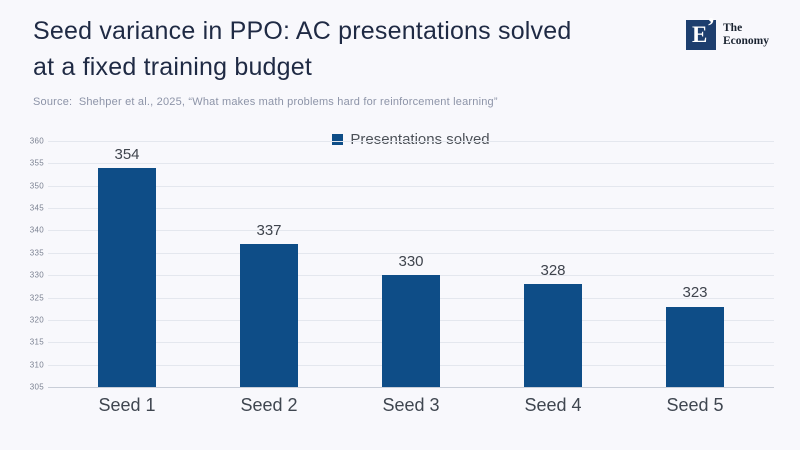 The image size is (800, 450). What do you see at coordinates (36, 186) in the screenshot?
I see `y-tick-label: 350` at bounding box center [36, 186].